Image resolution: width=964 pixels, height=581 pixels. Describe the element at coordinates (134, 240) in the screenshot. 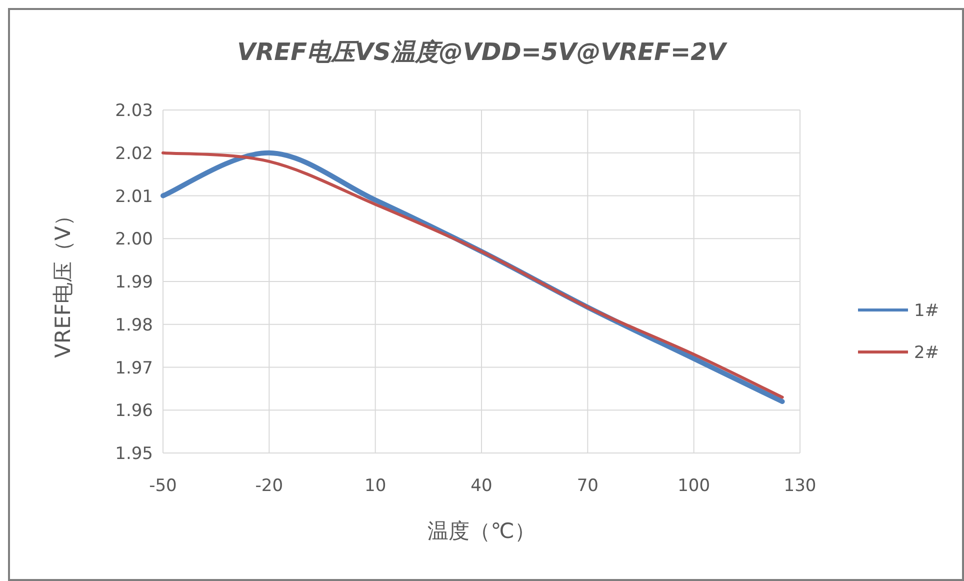

I see `y-tick-label: 2.00` at that location.